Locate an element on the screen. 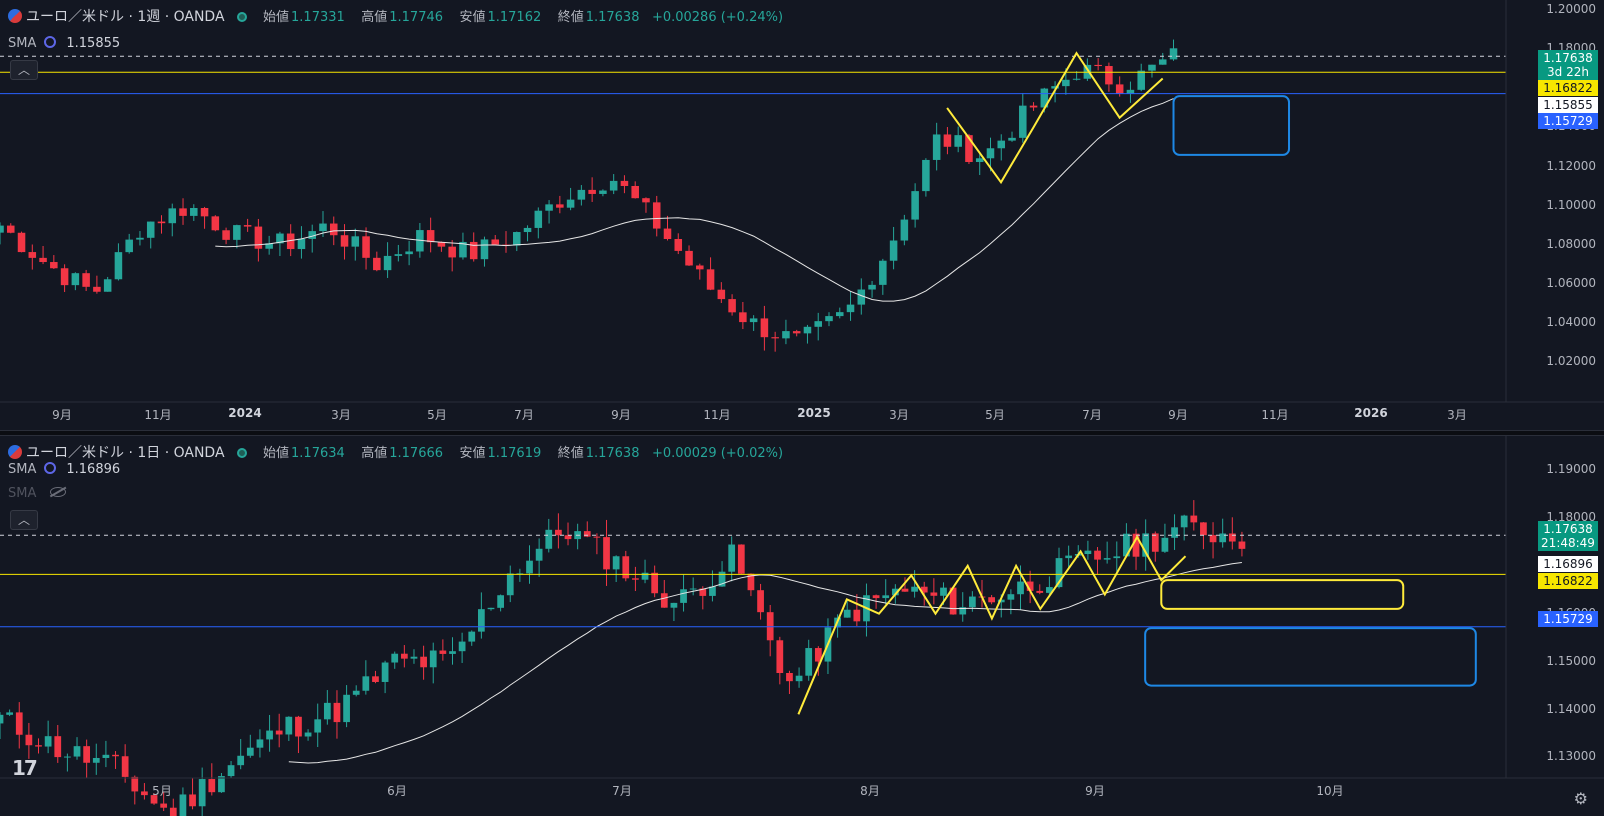 The width and height of the screenshot is (1604, 816). low-value: 1.17162 is located at coordinates (514, 17).